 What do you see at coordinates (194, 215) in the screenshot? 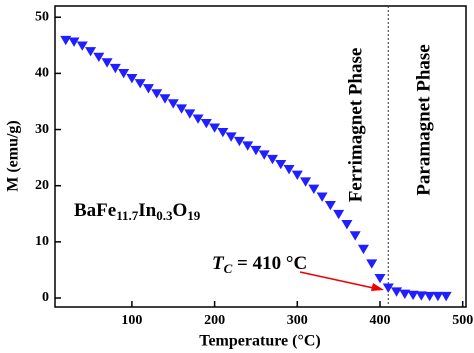
I see `text: 19` at bounding box center [194, 215].